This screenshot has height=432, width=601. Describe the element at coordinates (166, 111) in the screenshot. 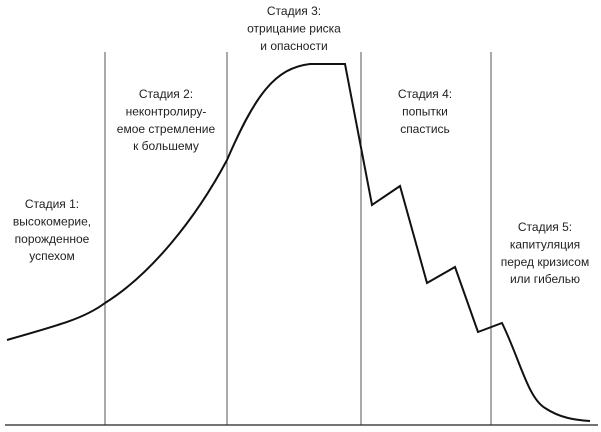

I see `stage-label: неконтролиру-` at that location.